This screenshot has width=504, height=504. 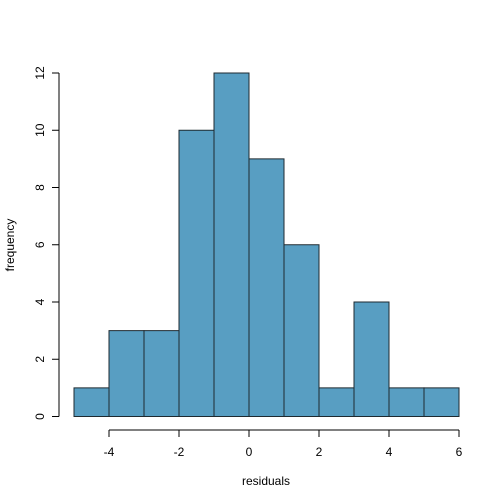 I want to click on y-tick-label: 10, so click(x=40, y=130).